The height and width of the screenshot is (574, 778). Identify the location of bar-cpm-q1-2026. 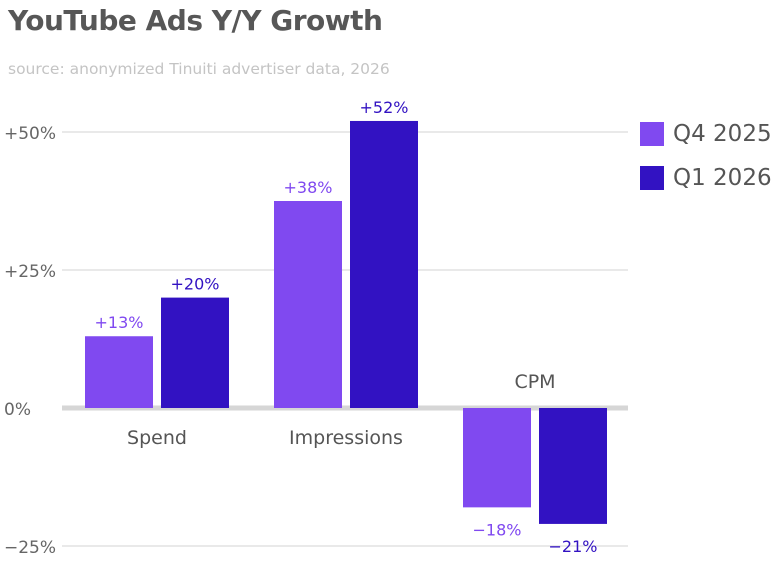
(573, 466).